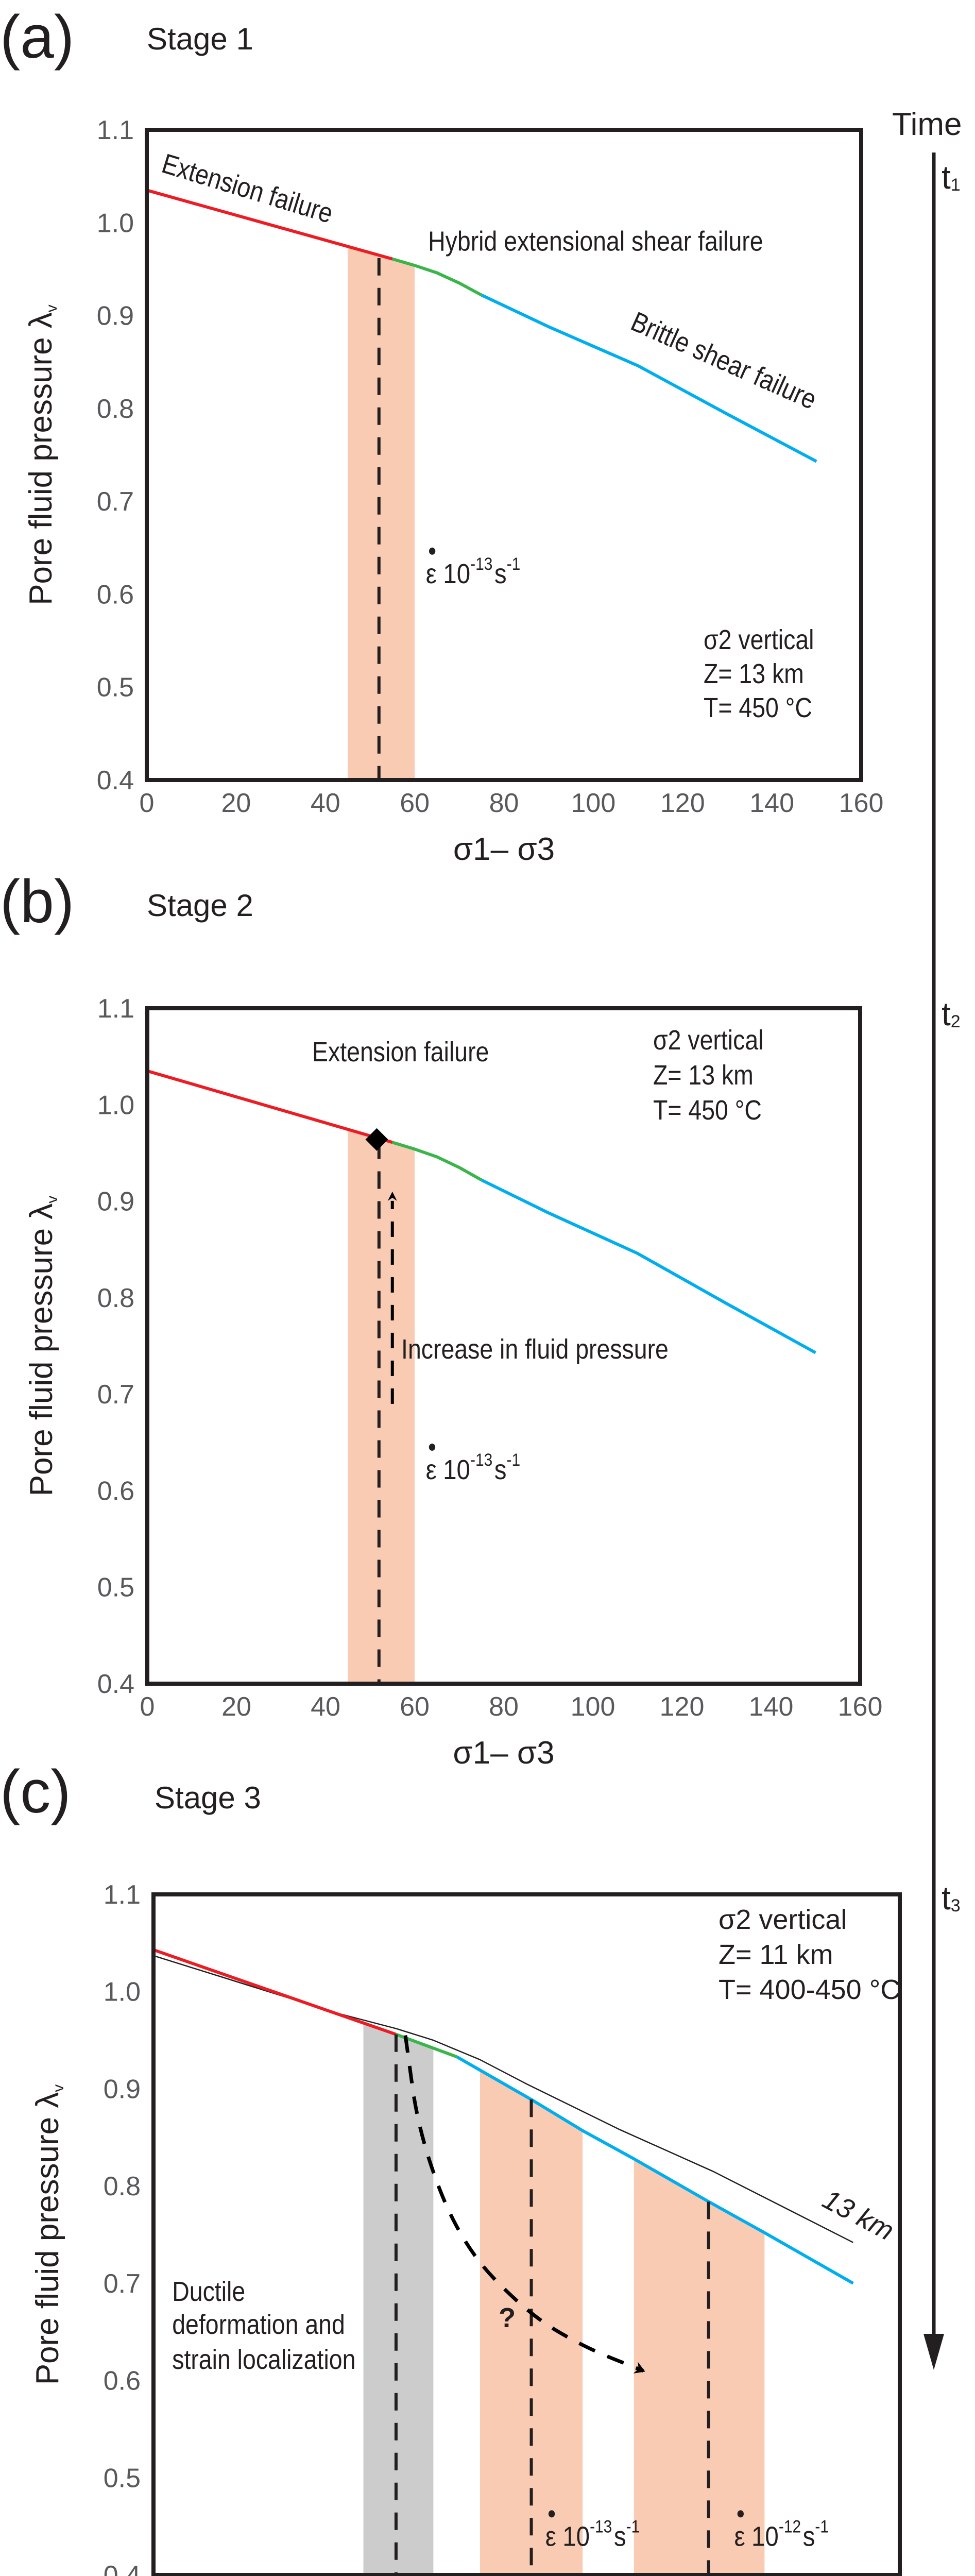 The image size is (975, 2576). Describe the element at coordinates (790, 2526) in the screenshot. I see `strain-rate-exponent: -12` at that location.